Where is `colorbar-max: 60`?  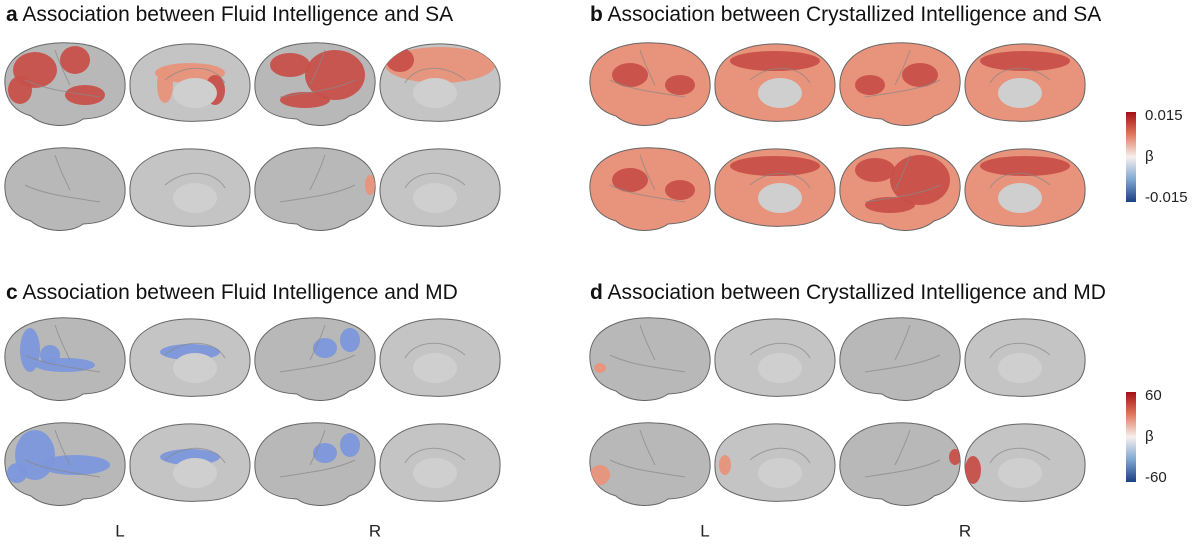
colorbar-max: 60 is located at coordinates (1153, 395).